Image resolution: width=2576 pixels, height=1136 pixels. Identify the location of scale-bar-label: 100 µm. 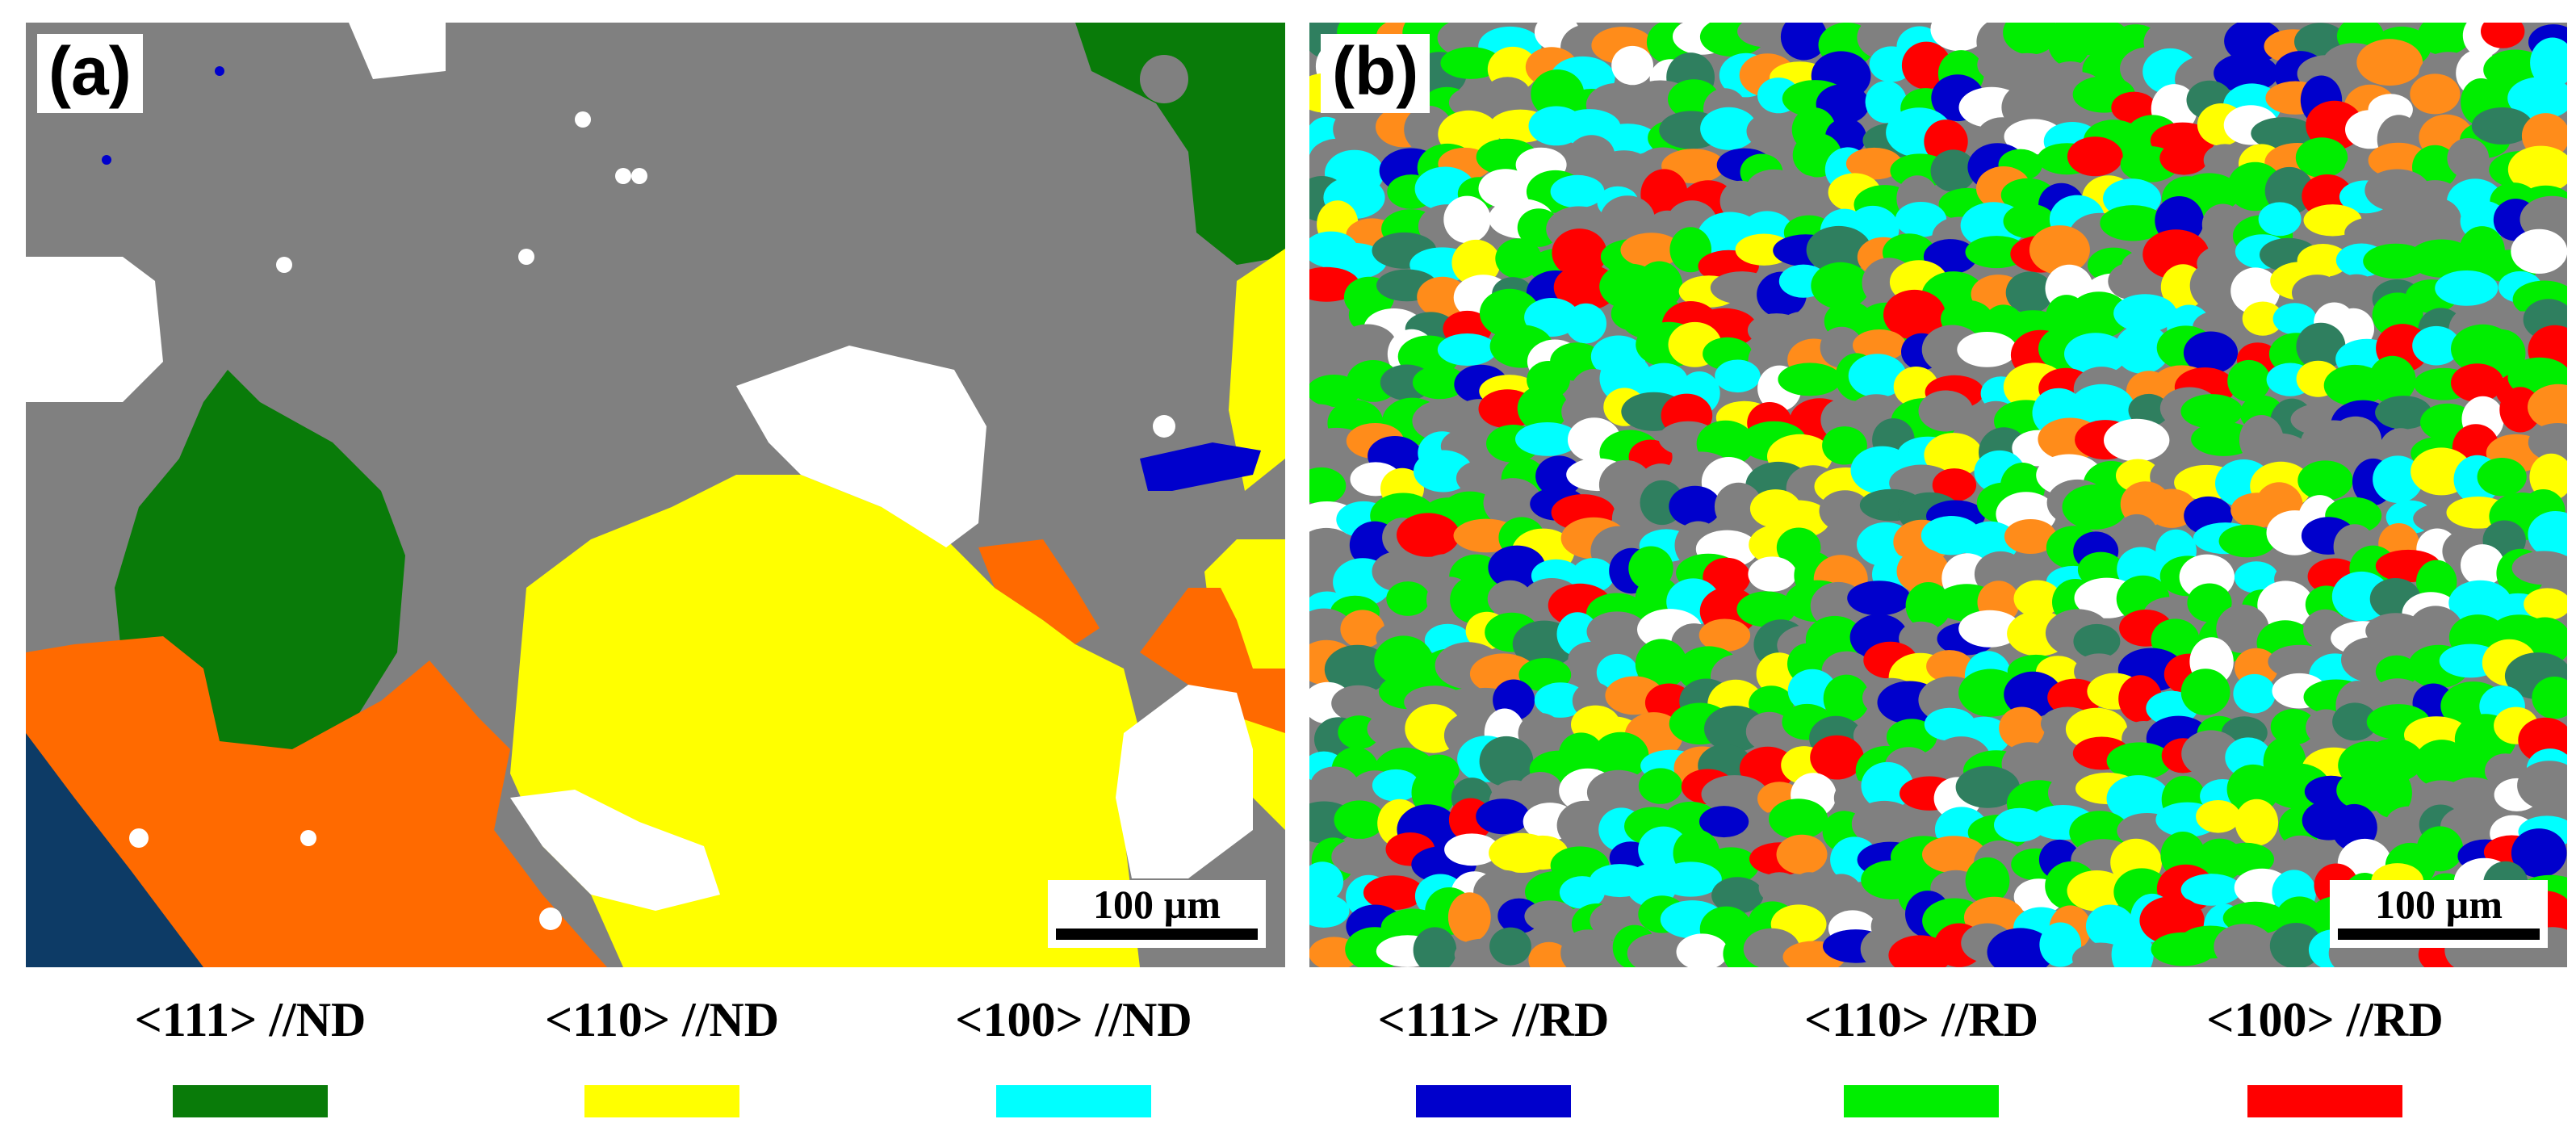
(2439, 904).